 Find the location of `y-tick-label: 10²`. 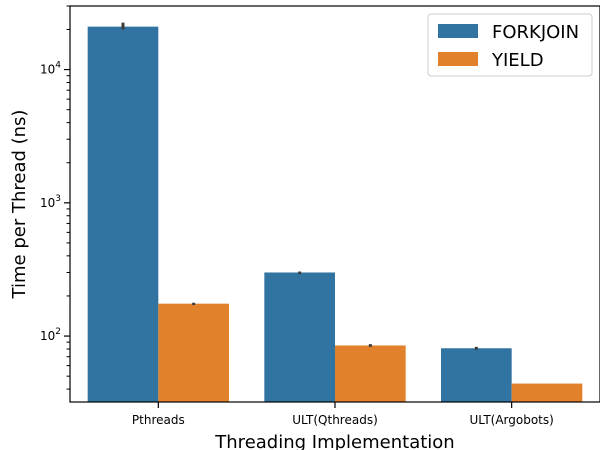

y-tick-label: 10² is located at coordinates (50, 335).